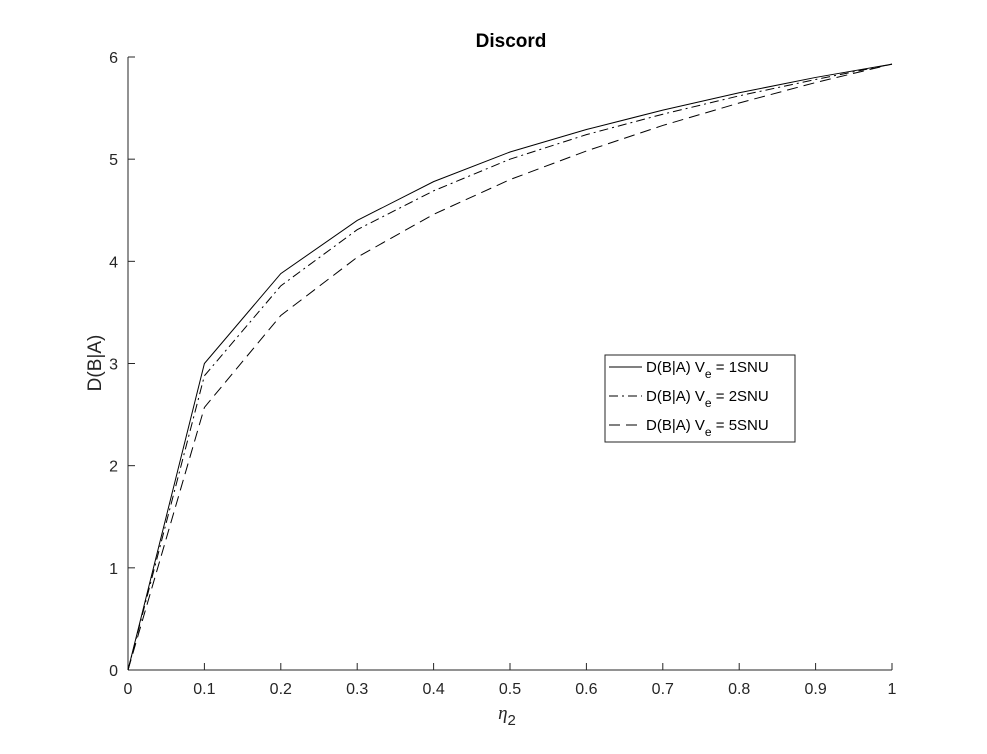  Describe the element at coordinates (511, 41) in the screenshot. I see `chart-title: Discord` at that location.